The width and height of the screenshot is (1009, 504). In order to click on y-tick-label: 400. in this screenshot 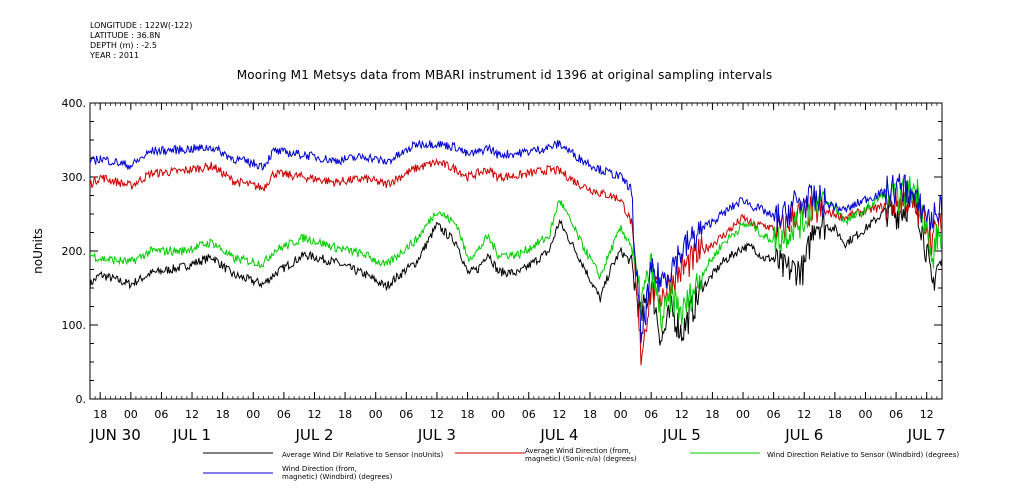, I will do `click(74, 103)`.